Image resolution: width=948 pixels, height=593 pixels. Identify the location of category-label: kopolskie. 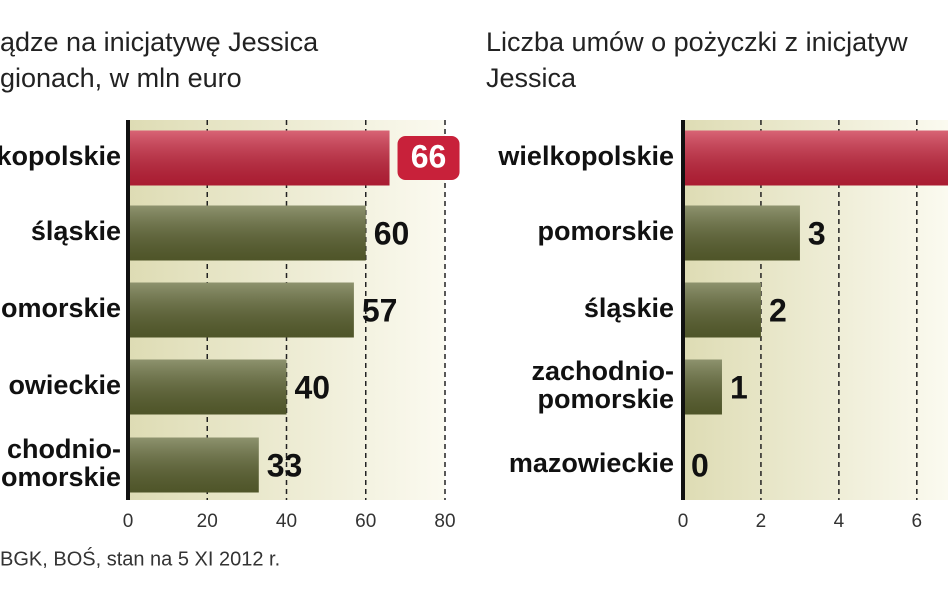
(60, 156).